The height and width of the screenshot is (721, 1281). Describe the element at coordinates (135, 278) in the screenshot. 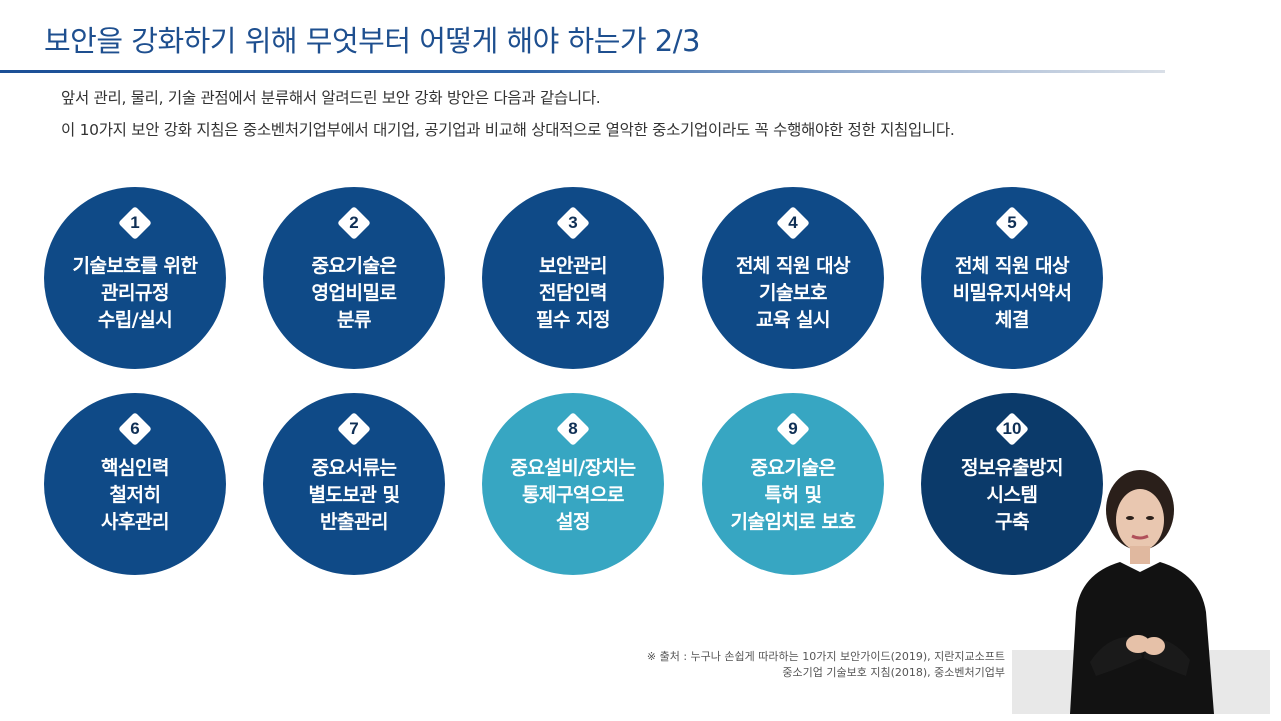

I see `guideline-circle-1: 1 기술보호를 위한 관리규정 수립/실시` at that location.